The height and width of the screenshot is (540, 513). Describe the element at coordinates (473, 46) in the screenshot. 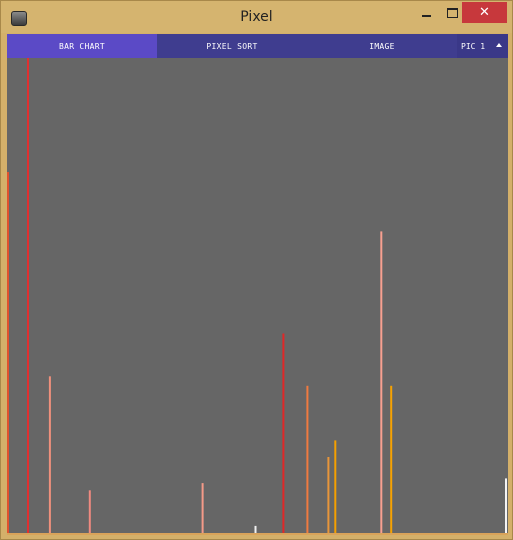

I see `picture-select-value: PIC 1` at that location.